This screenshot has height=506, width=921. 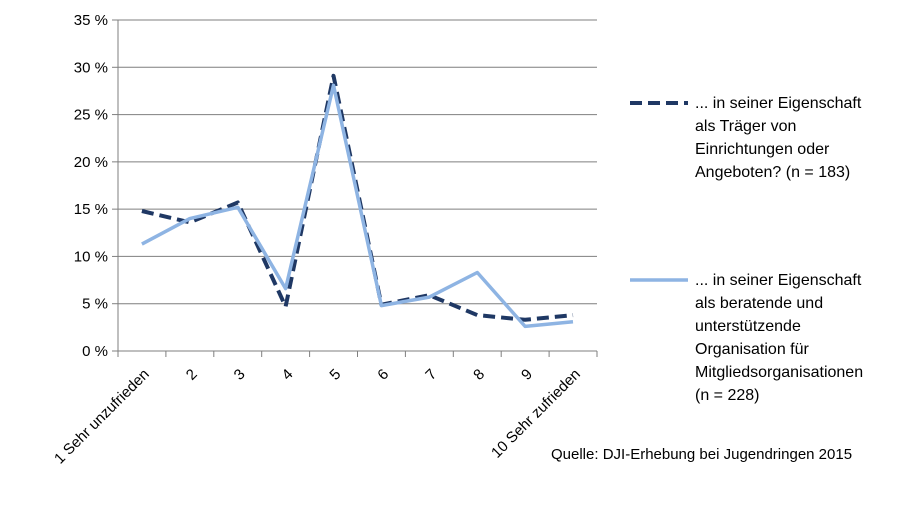 I want to click on y-tick-label: 15 %, so click(x=91, y=209).